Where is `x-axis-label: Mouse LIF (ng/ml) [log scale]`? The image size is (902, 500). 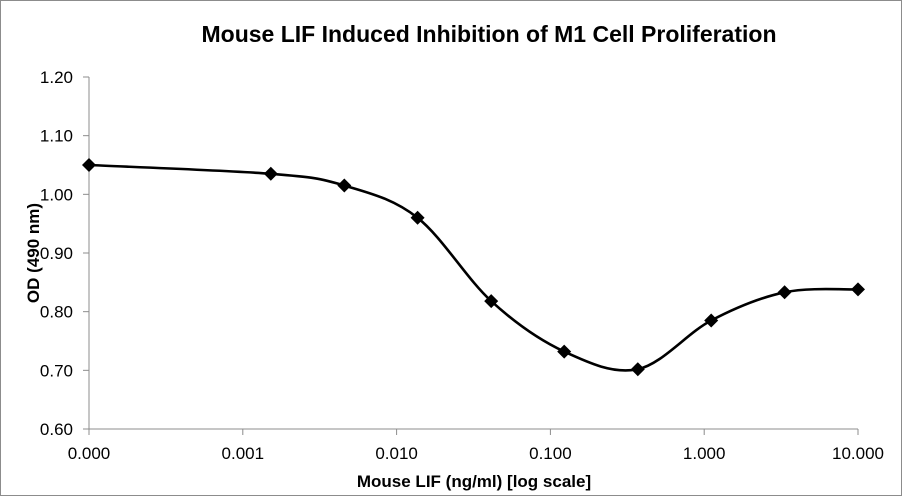
x-axis-label: Mouse LIF (ng/ml) [log scale] is located at coordinates (474, 481).